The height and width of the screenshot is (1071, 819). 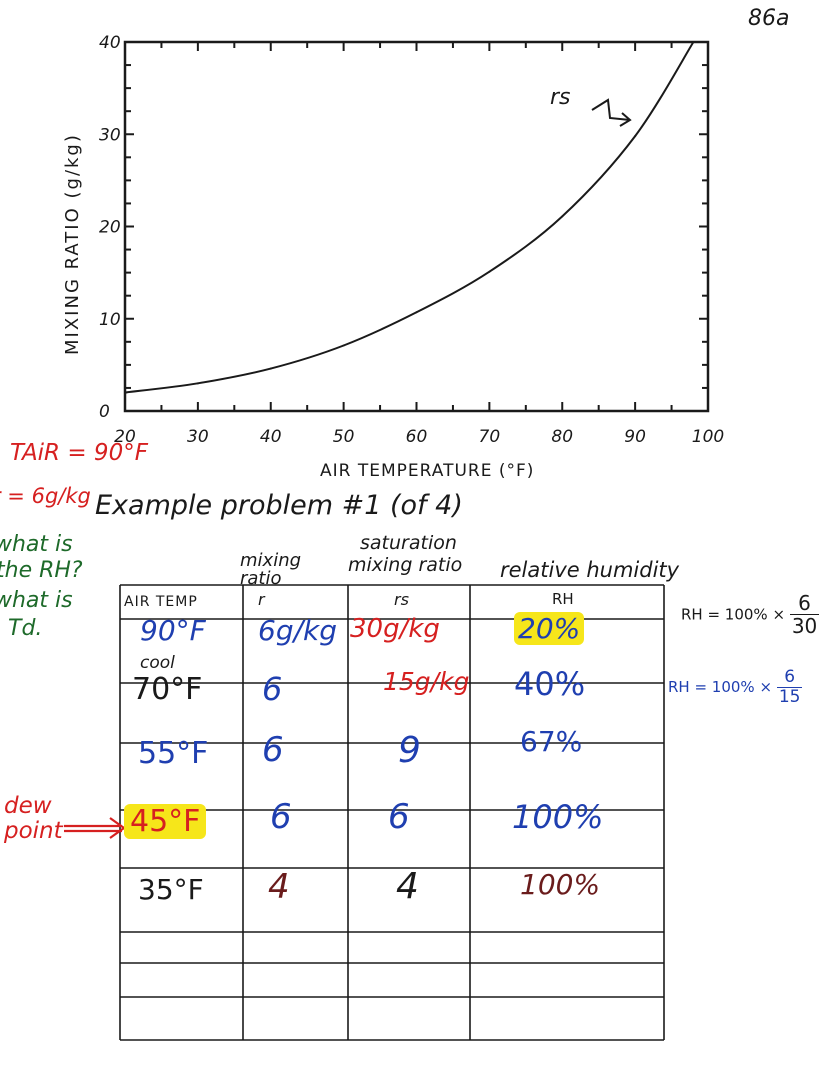 I want to click on row5-rh: 100%, so click(x=560, y=884).